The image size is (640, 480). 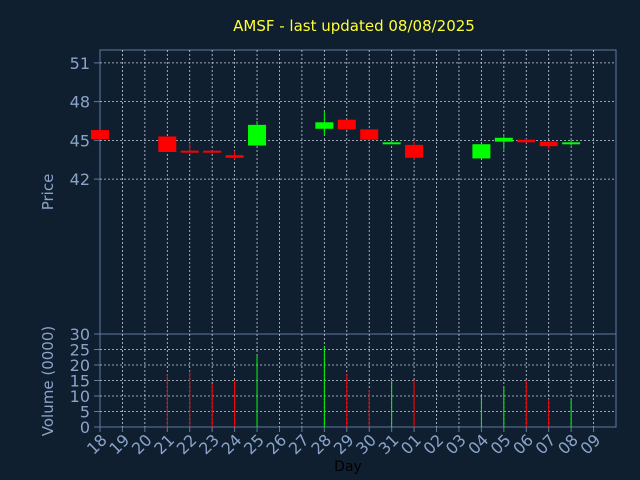 I want to click on volume-tick-label: 30, so click(x=80, y=334).